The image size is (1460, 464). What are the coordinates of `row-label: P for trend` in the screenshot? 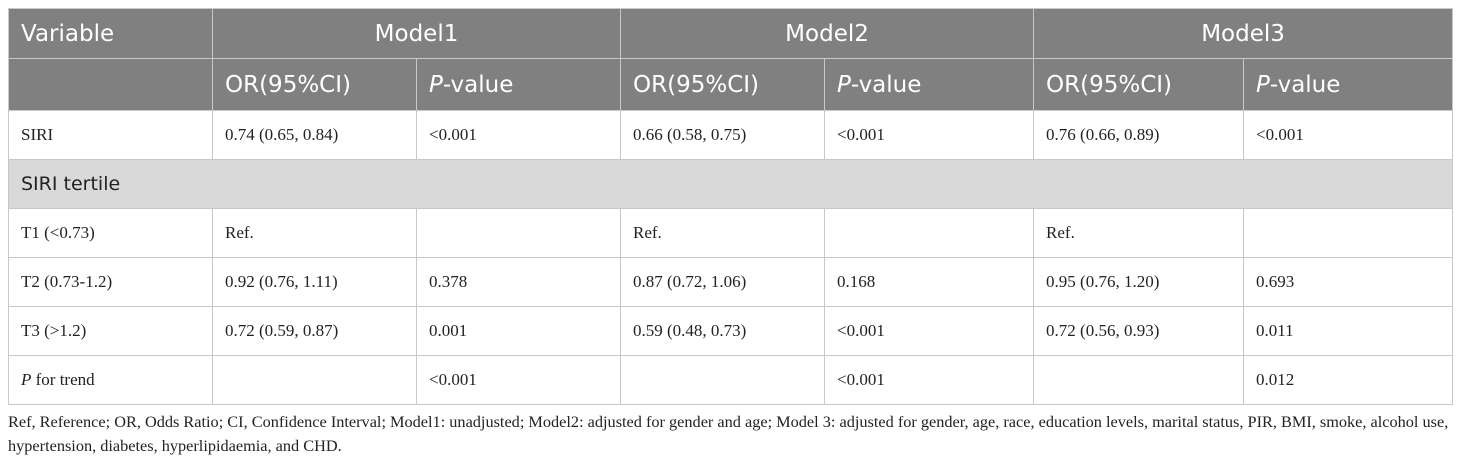 It's located at (110, 380).